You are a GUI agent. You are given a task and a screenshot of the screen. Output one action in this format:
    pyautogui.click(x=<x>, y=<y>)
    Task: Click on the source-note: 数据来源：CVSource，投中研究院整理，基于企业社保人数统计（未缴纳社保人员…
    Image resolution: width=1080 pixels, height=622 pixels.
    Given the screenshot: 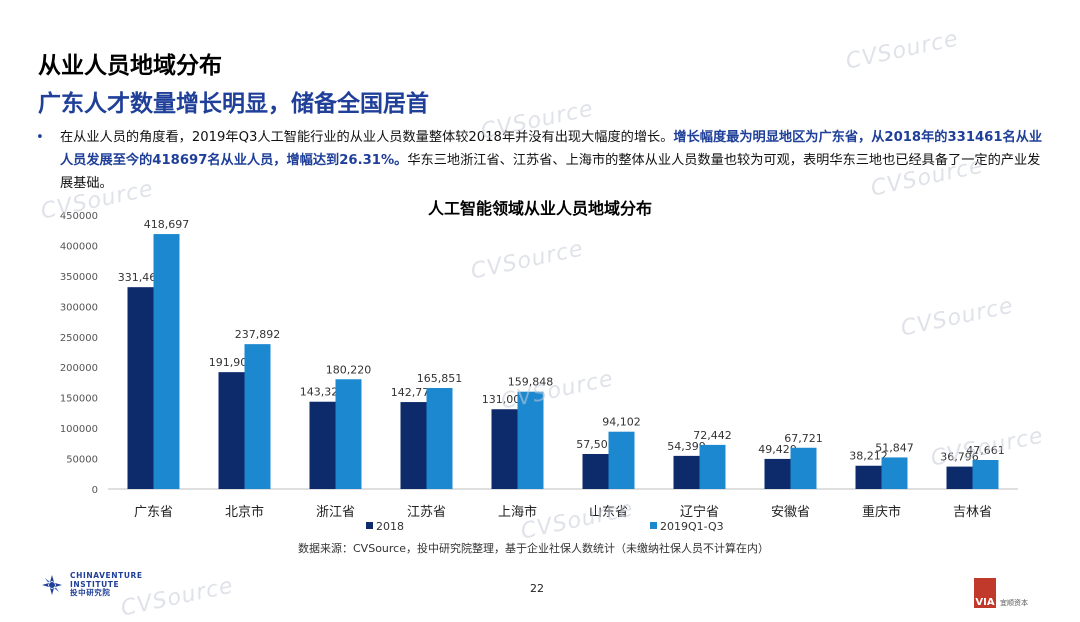 What is the action you would take?
    pyautogui.click(x=533, y=548)
    